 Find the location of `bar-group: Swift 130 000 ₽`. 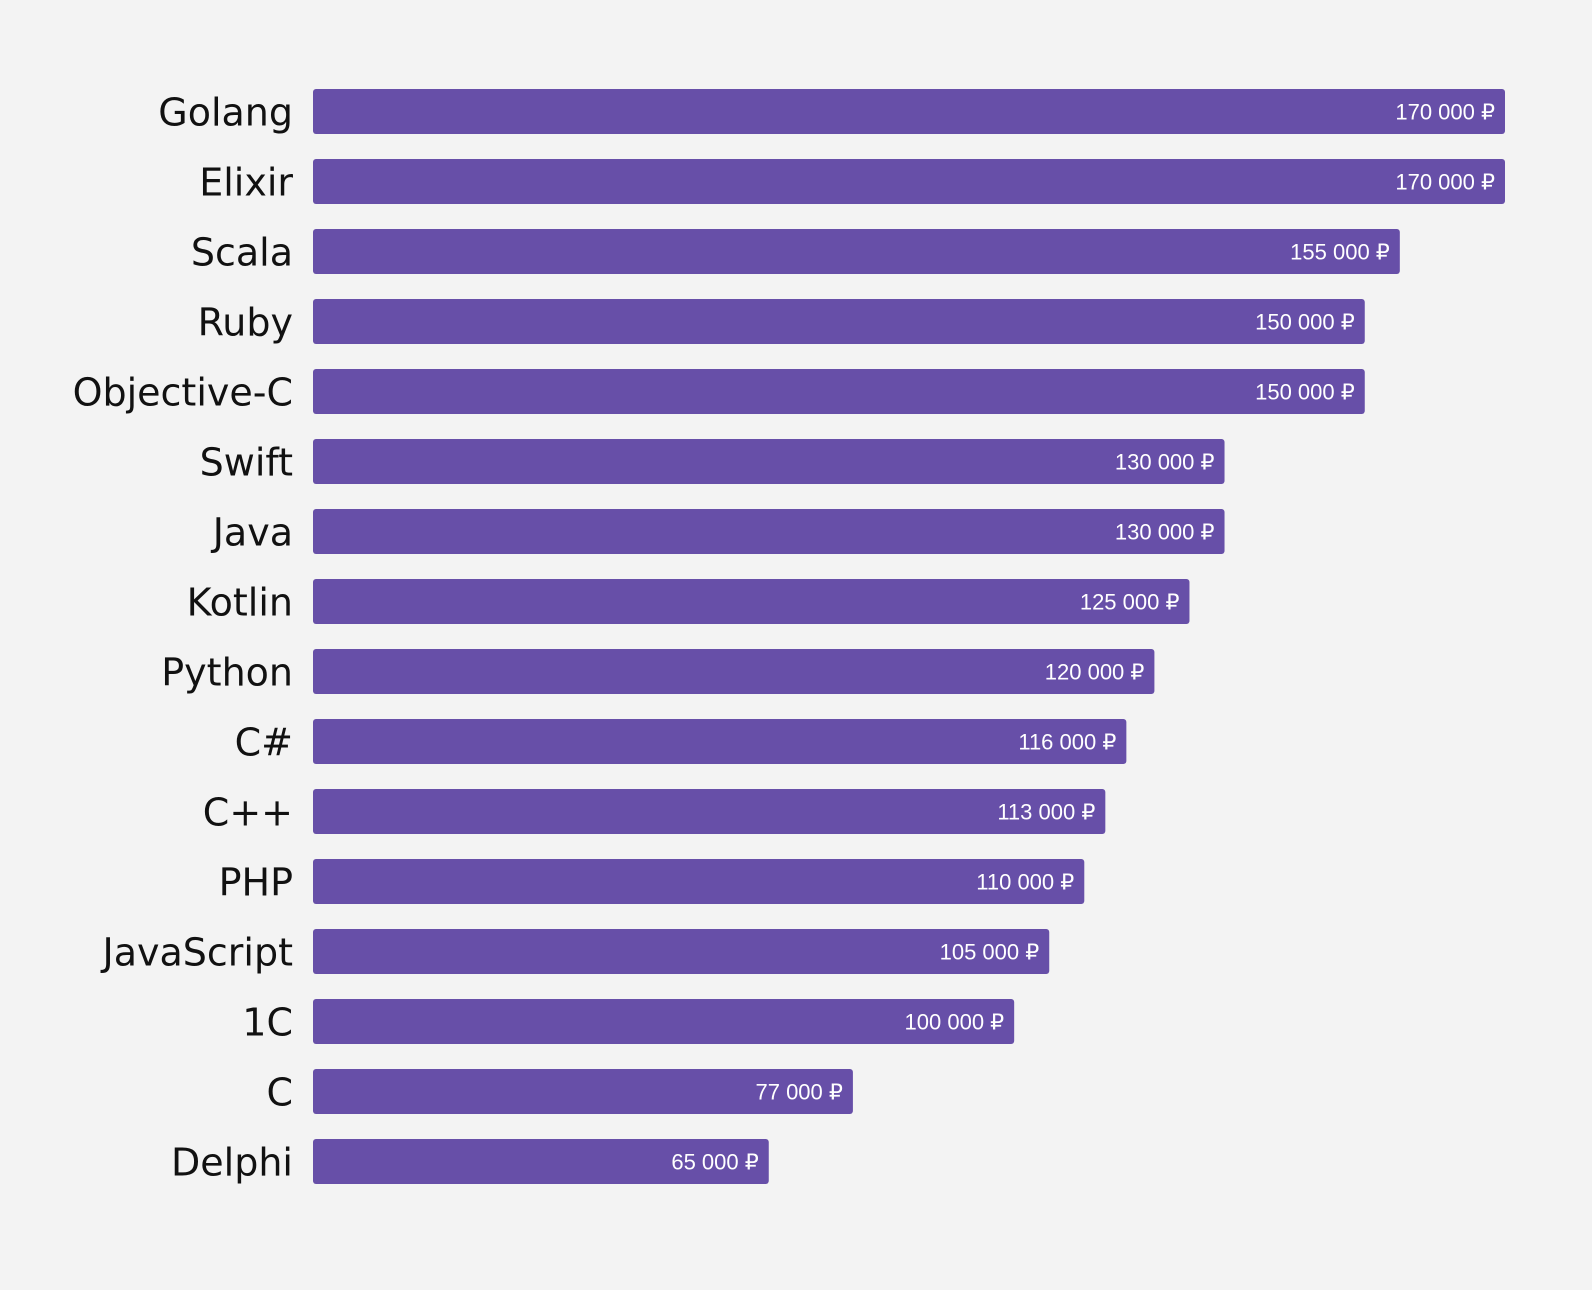

bar-group: Swift 130 000 ₽ is located at coordinates (712, 462).